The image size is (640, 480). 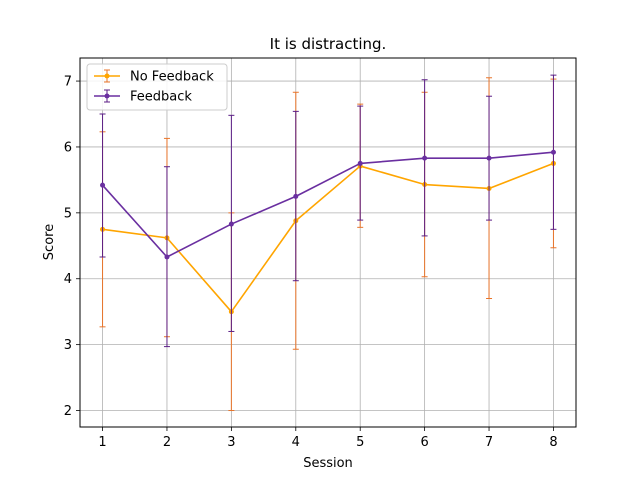 What do you see at coordinates (68, 345) in the screenshot?
I see `y-tick-label: 3` at bounding box center [68, 345].